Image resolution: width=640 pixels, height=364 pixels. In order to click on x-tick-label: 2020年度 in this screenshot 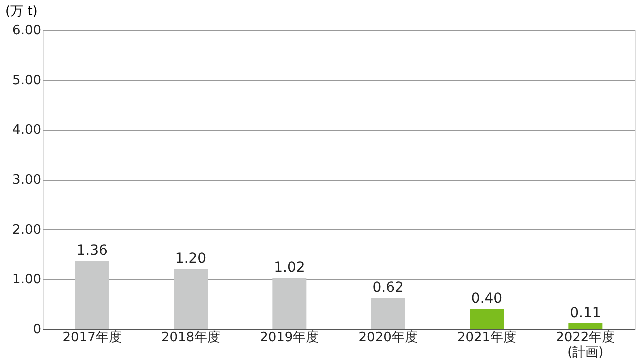, I will do `click(388, 338)`.